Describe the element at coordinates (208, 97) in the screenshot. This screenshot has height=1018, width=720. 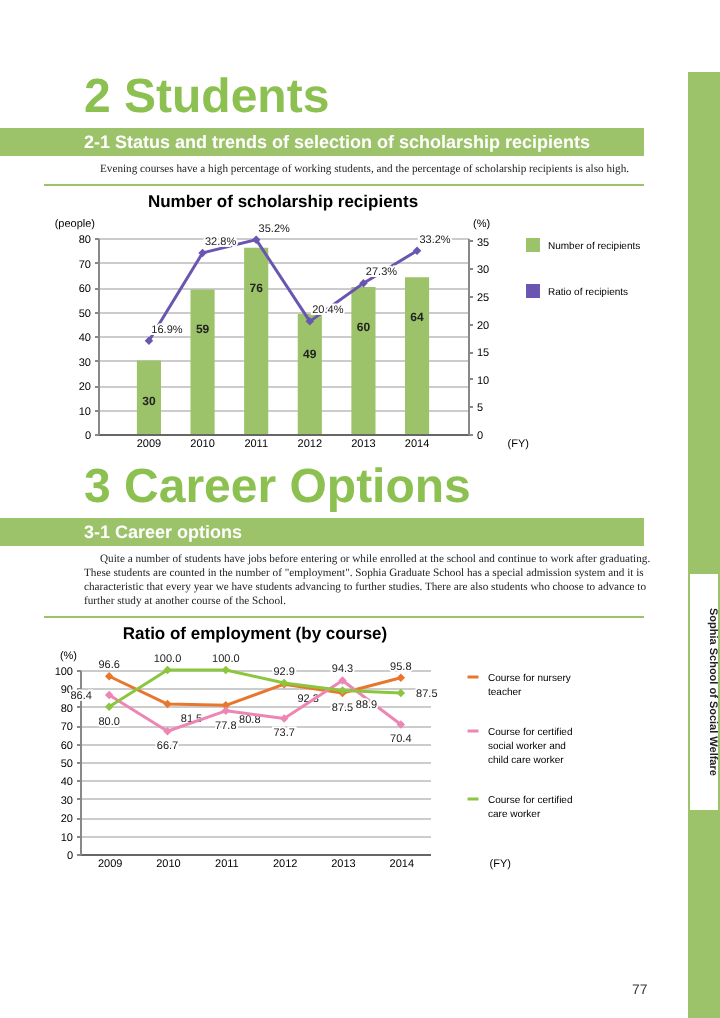
I see `text: 2 Students` at that location.